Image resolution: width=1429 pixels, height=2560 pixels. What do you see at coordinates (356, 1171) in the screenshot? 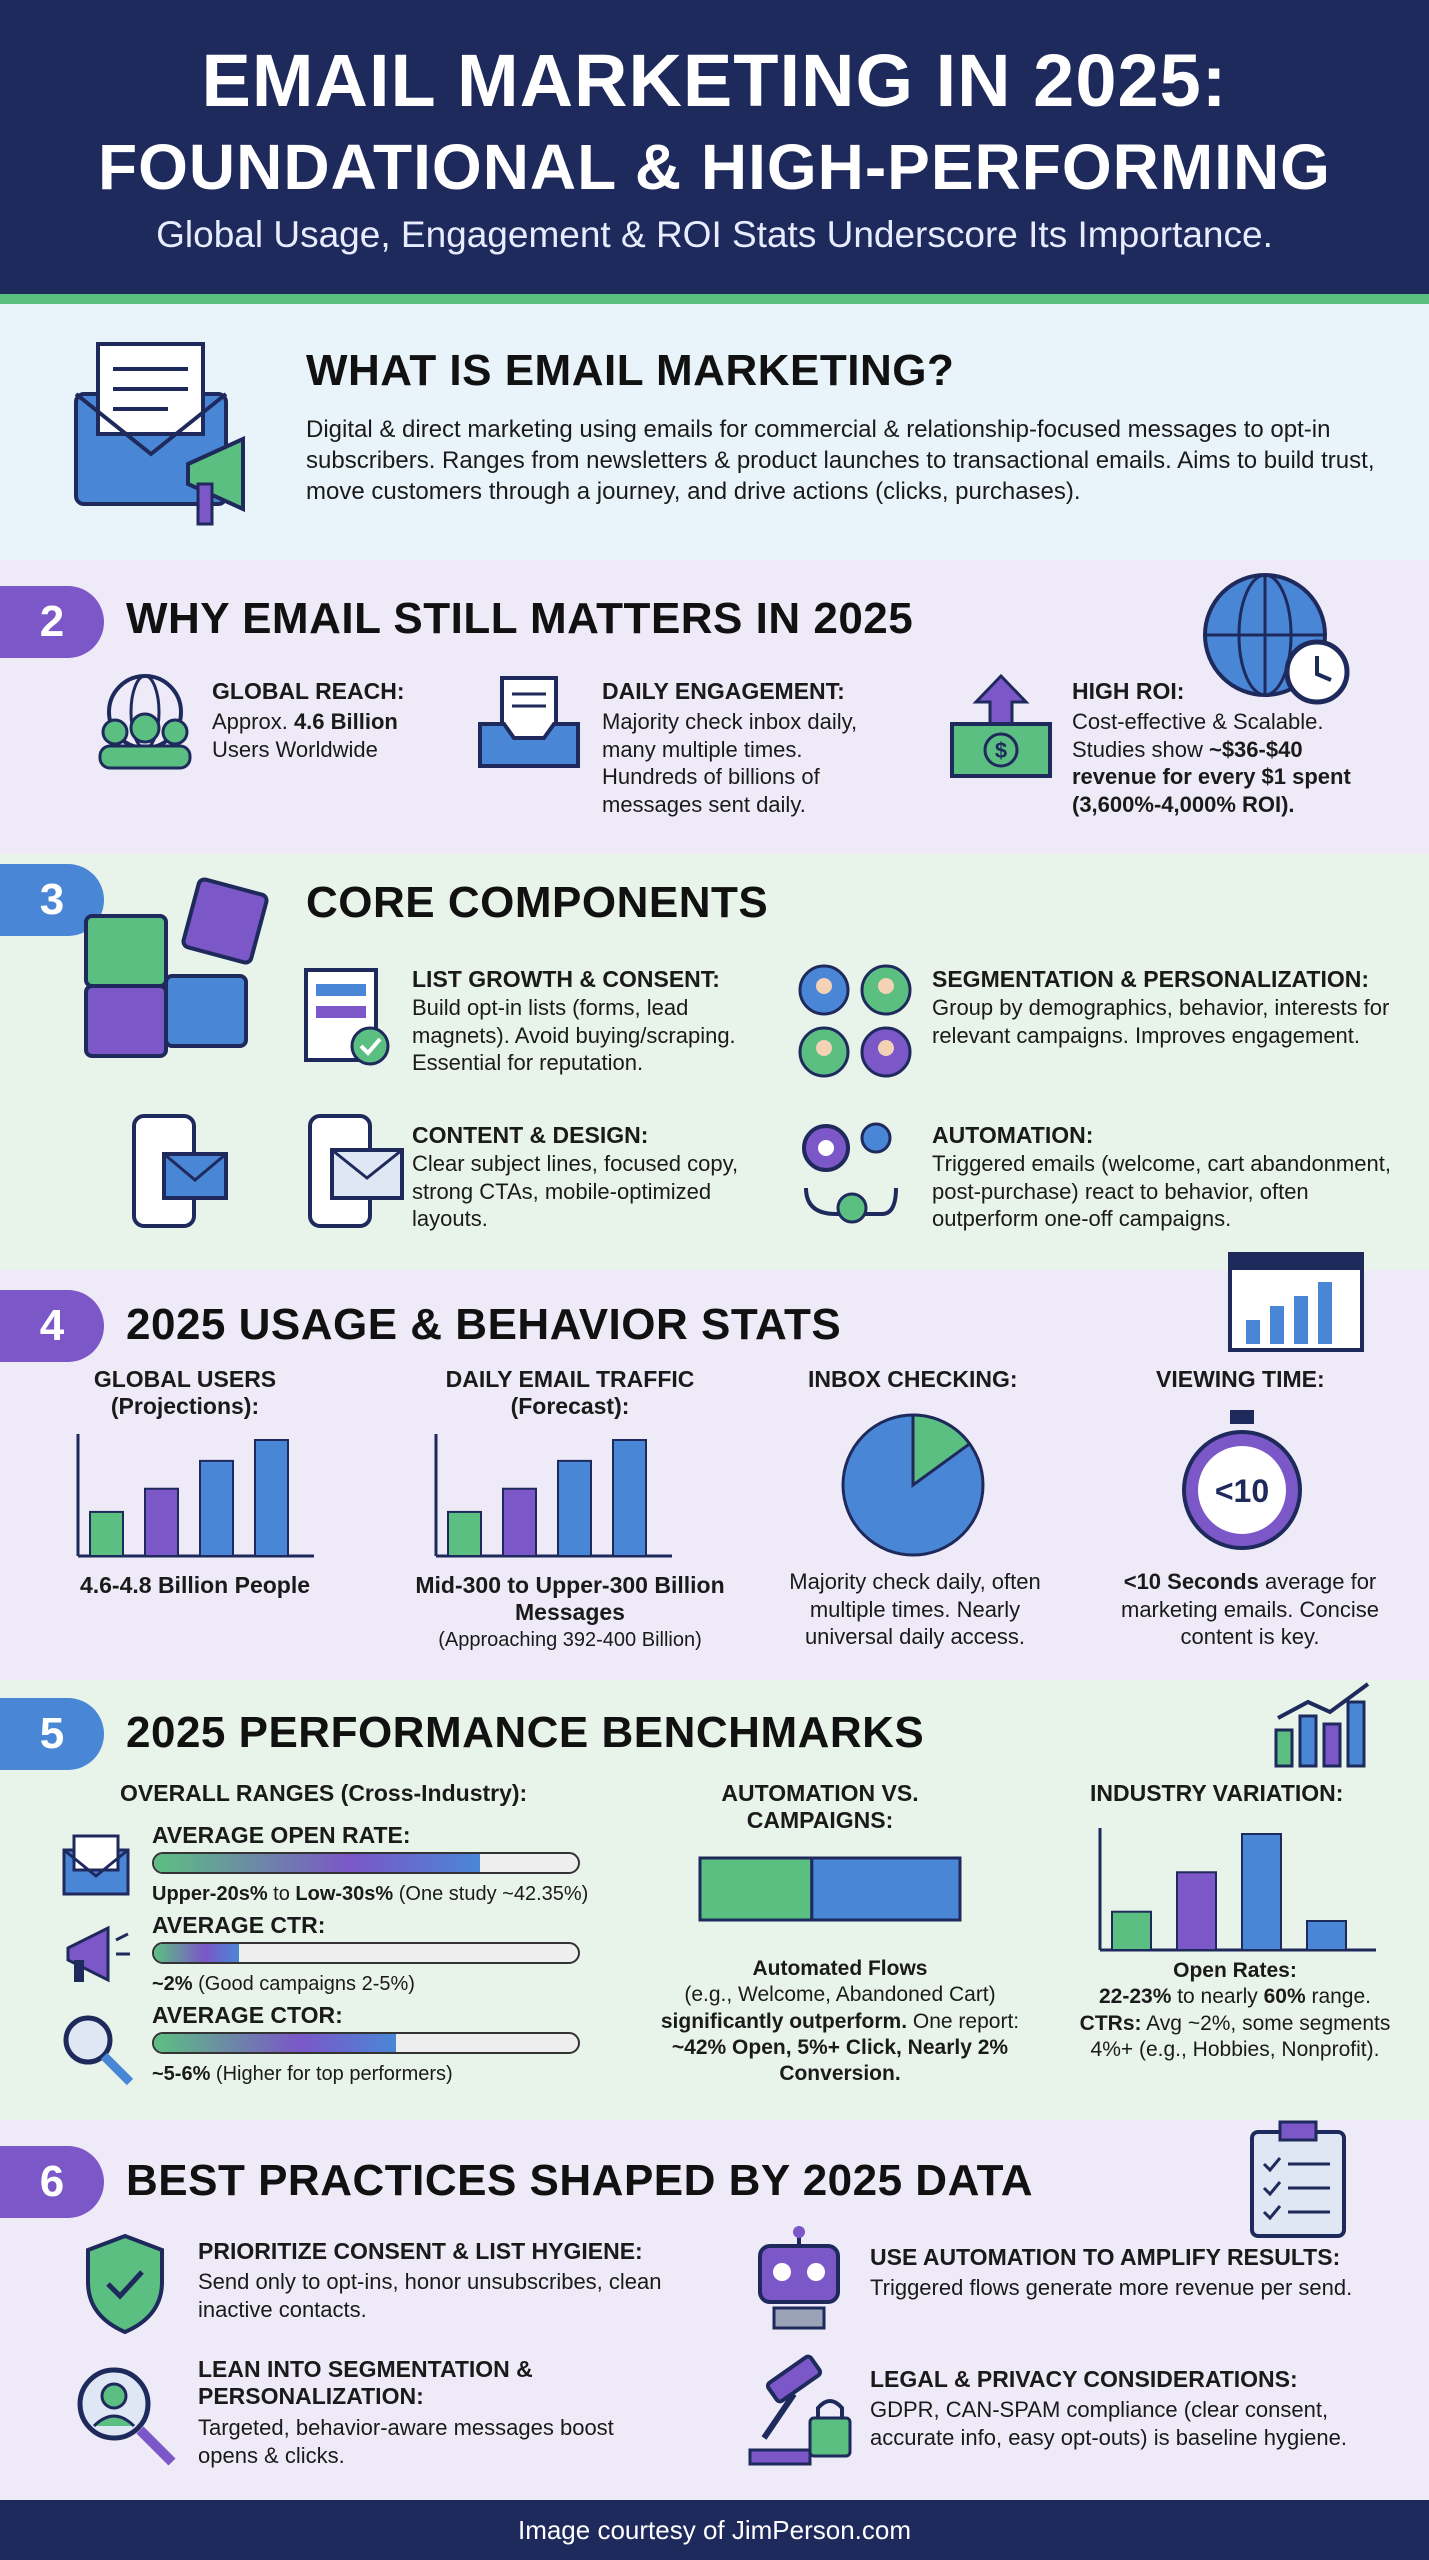
I see `mobile-mail-icon` at bounding box center [356, 1171].